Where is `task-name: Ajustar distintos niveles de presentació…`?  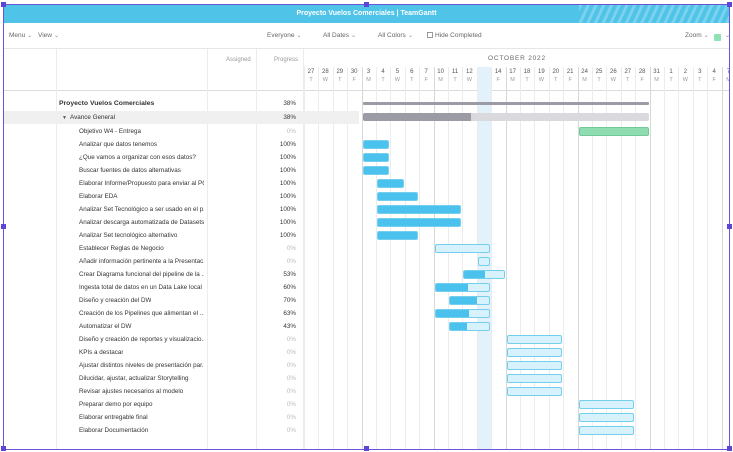
task-name: Ajustar distintos niveles de presentació… is located at coordinates (141, 365).